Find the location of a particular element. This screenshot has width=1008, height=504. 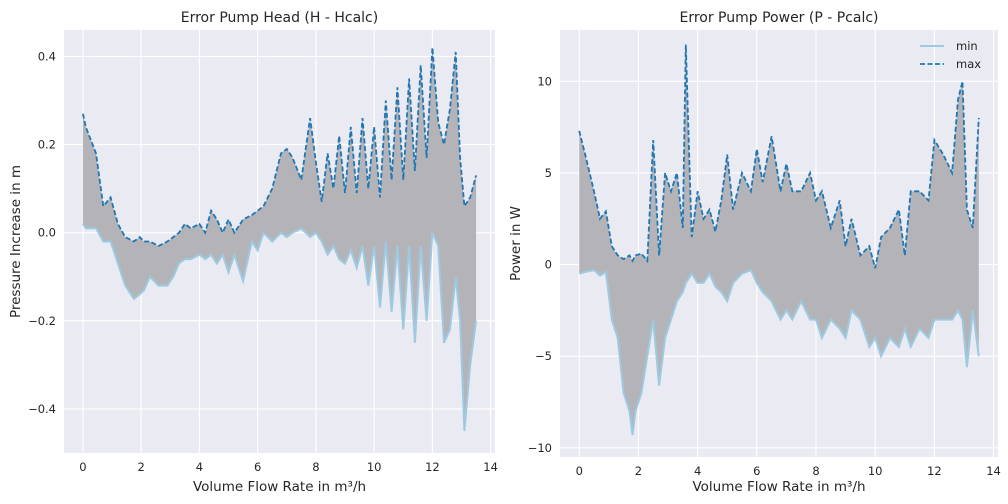

y-tick-label: 0 is located at coordinates (548, 265).